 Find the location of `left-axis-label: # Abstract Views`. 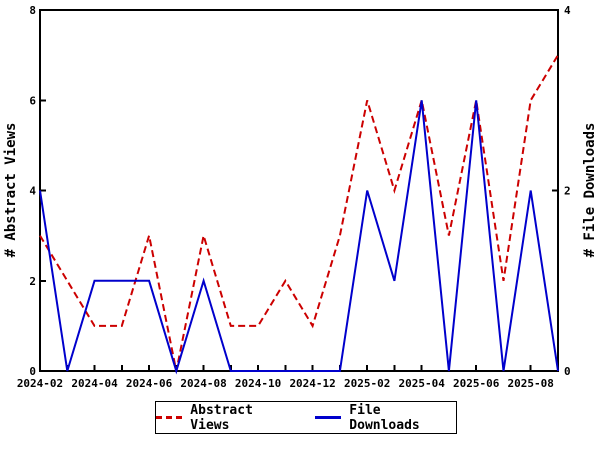

left-axis-label: # Abstract Views is located at coordinates (11, 190).